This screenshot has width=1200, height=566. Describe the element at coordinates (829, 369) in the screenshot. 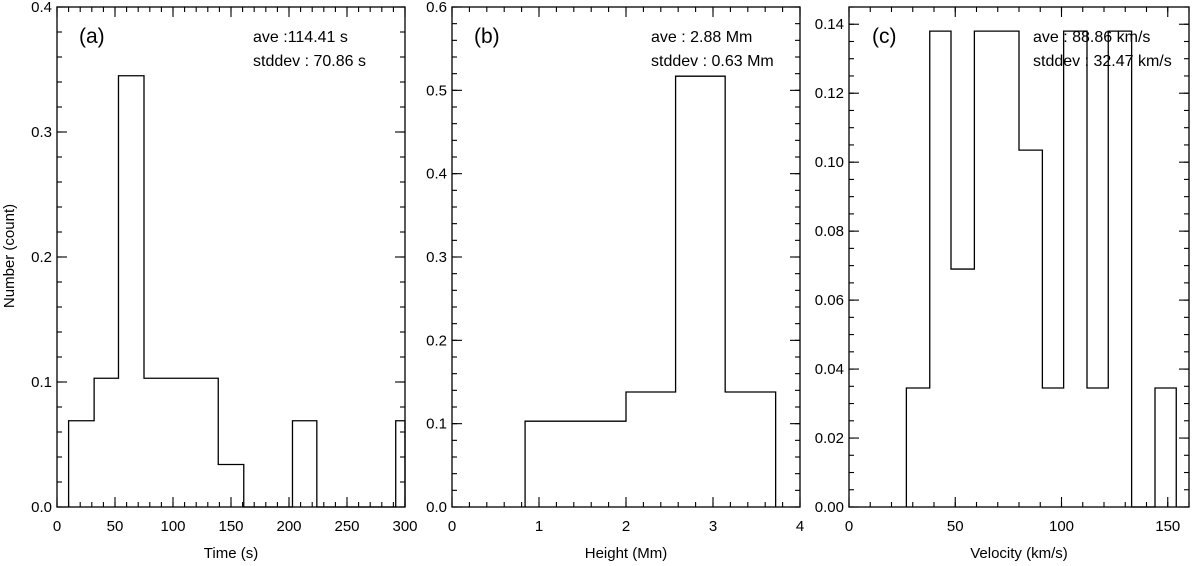

I see `y-tick-label: 0.04` at that location.